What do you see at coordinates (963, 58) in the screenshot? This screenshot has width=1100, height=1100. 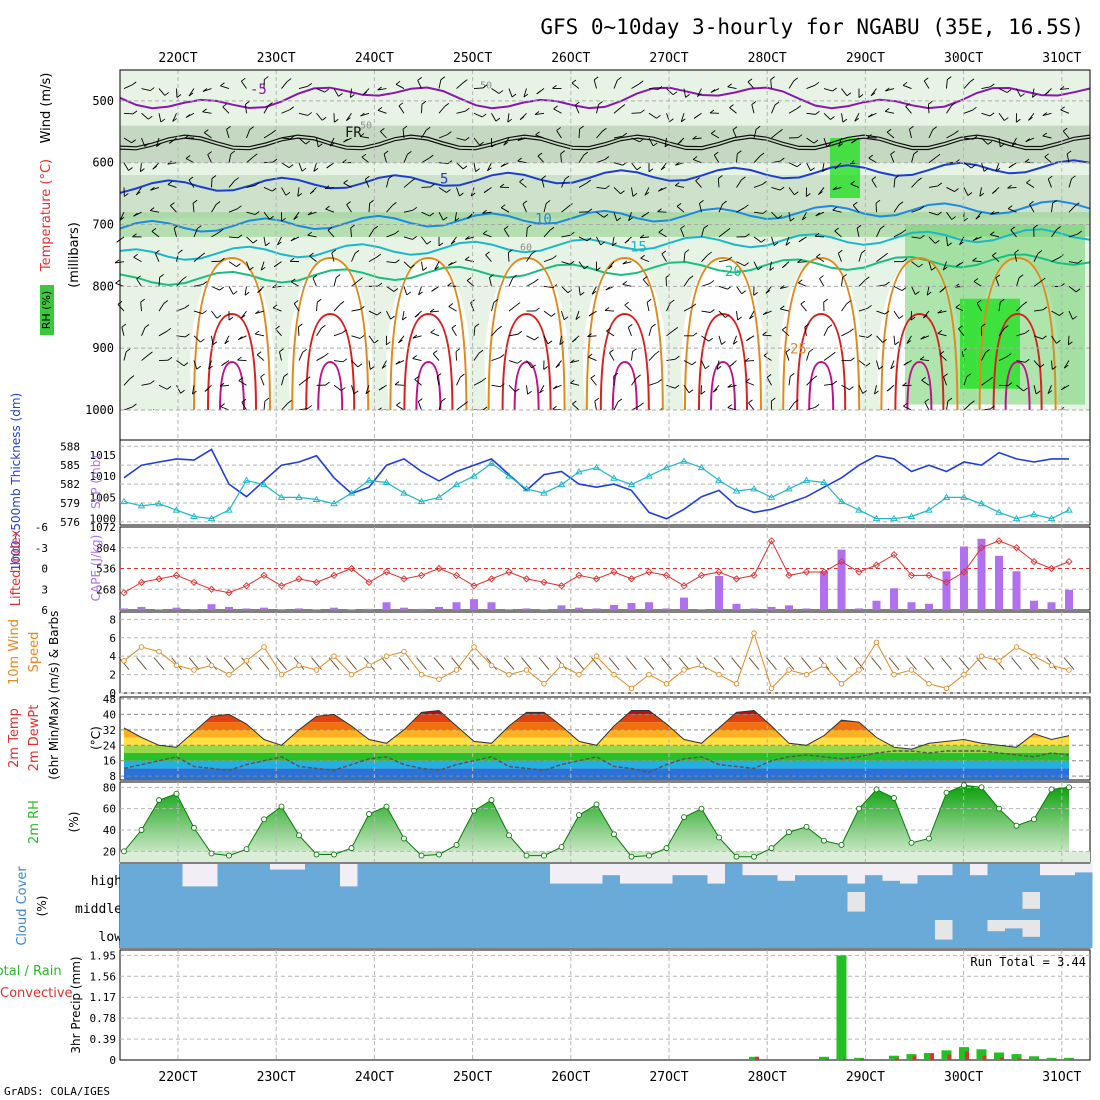 I see `date-tick-label: 30OCT` at bounding box center [963, 58].